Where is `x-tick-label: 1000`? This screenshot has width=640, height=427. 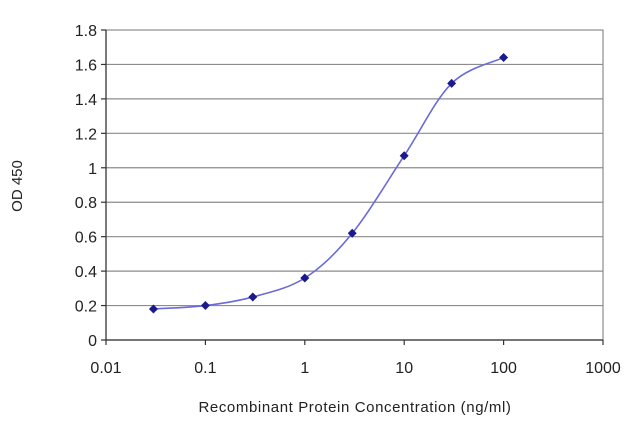
x-tick-label: 1000 is located at coordinates (603, 368).